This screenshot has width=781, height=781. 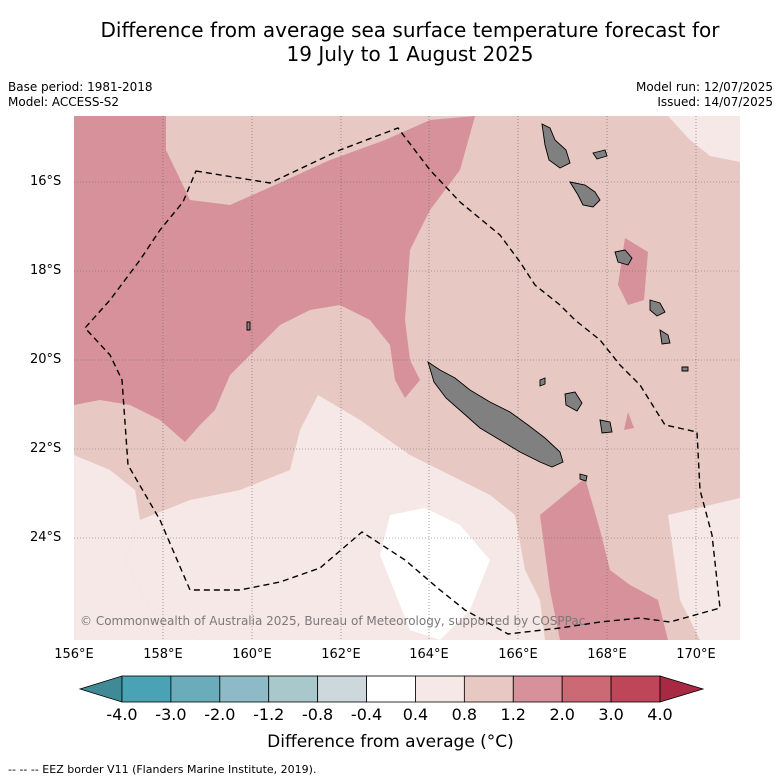 What do you see at coordinates (46, 181) in the screenshot?
I see `lat-label-16s: 16°S` at bounding box center [46, 181].